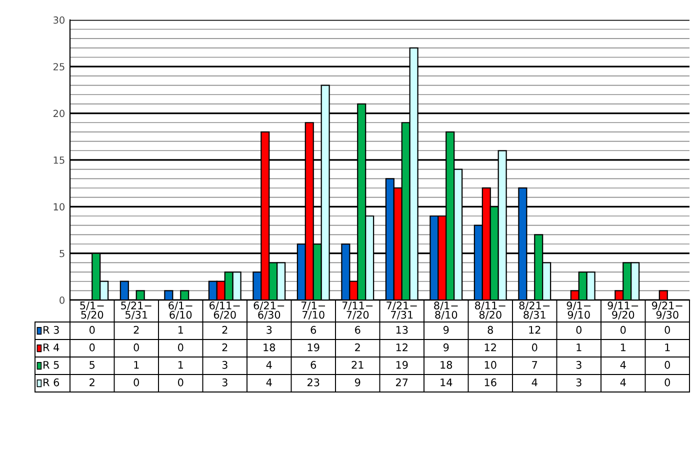 Image resolution: width=700 pixels, height=474 pixels. I want to click on y-tick-label: 10, so click(59, 206).